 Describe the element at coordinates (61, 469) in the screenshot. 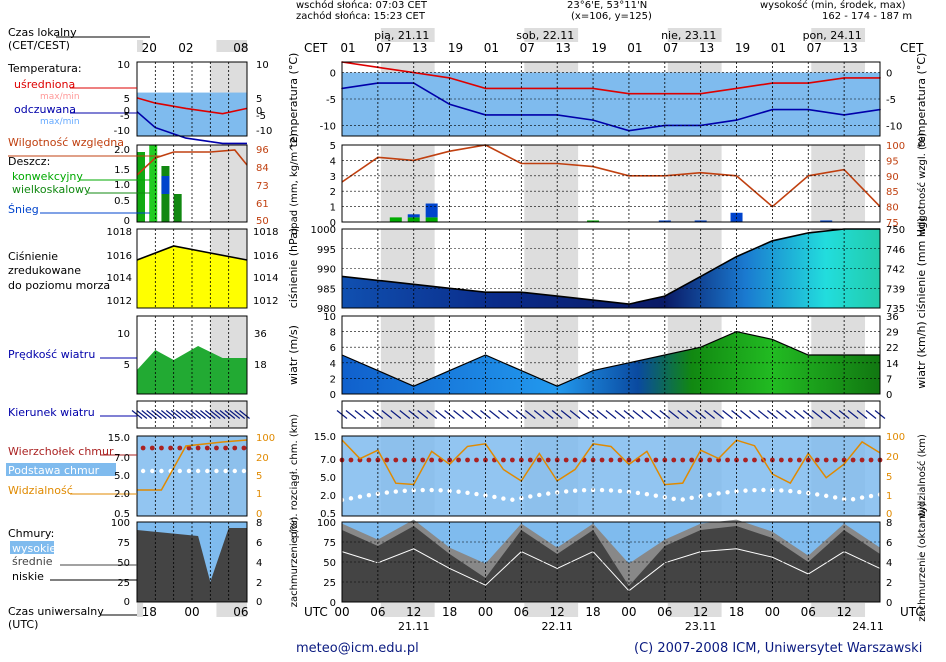

I see `legend-base-bg` at that location.